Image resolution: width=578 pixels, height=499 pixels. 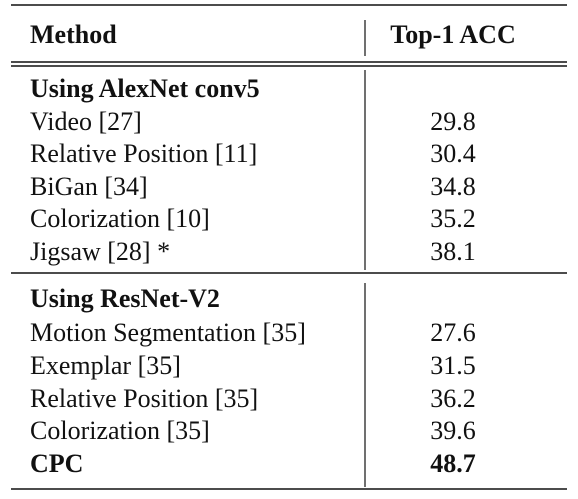 What do you see at coordinates (125, 298) in the screenshot?
I see `section-title: Using ResNet-V2` at bounding box center [125, 298].